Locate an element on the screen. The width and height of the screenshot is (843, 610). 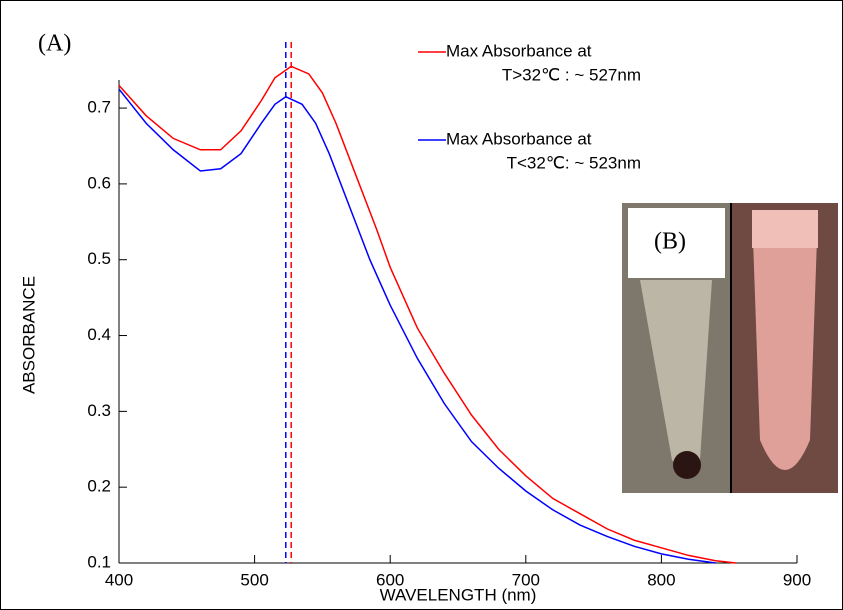
legend-label: T>32℃ : ~ 527nm is located at coordinates (571, 74).